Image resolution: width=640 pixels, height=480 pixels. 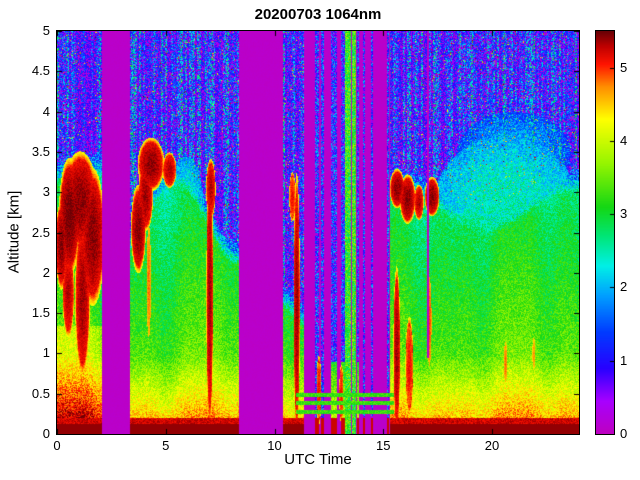 I want to click on colorbar-canvas, so click(x=605, y=232).